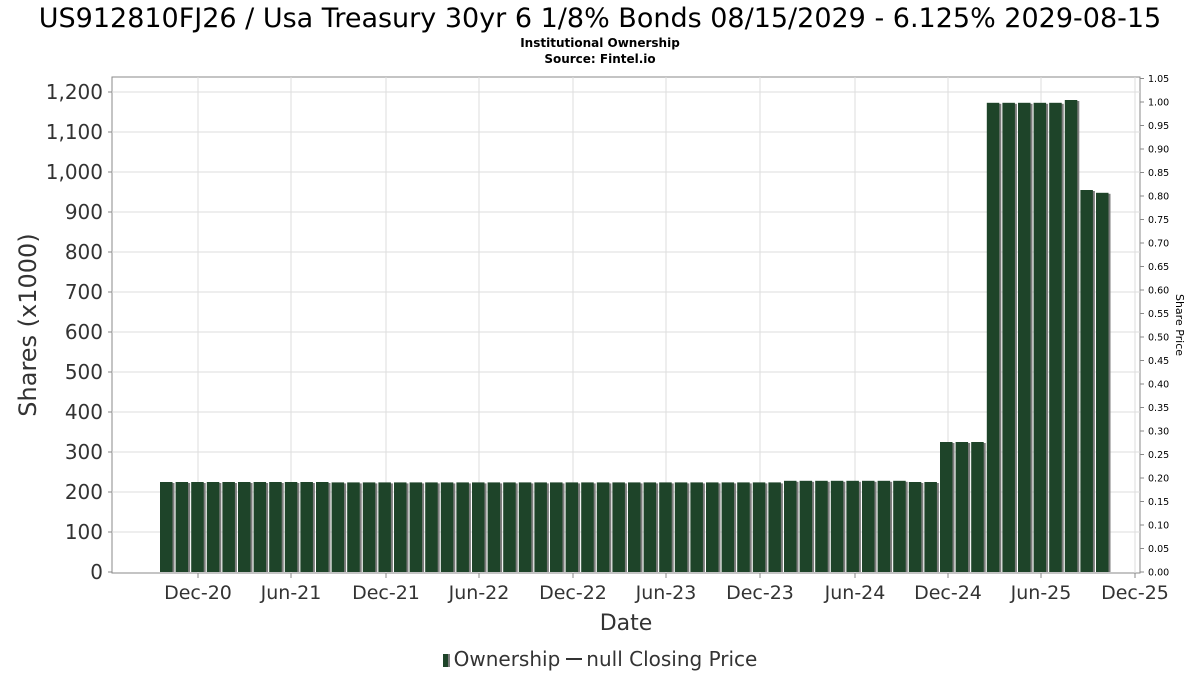 The height and width of the screenshot is (675, 1200). Describe the element at coordinates (84, 252) in the screenshot. I see `y-tick-label: 800` at that location.